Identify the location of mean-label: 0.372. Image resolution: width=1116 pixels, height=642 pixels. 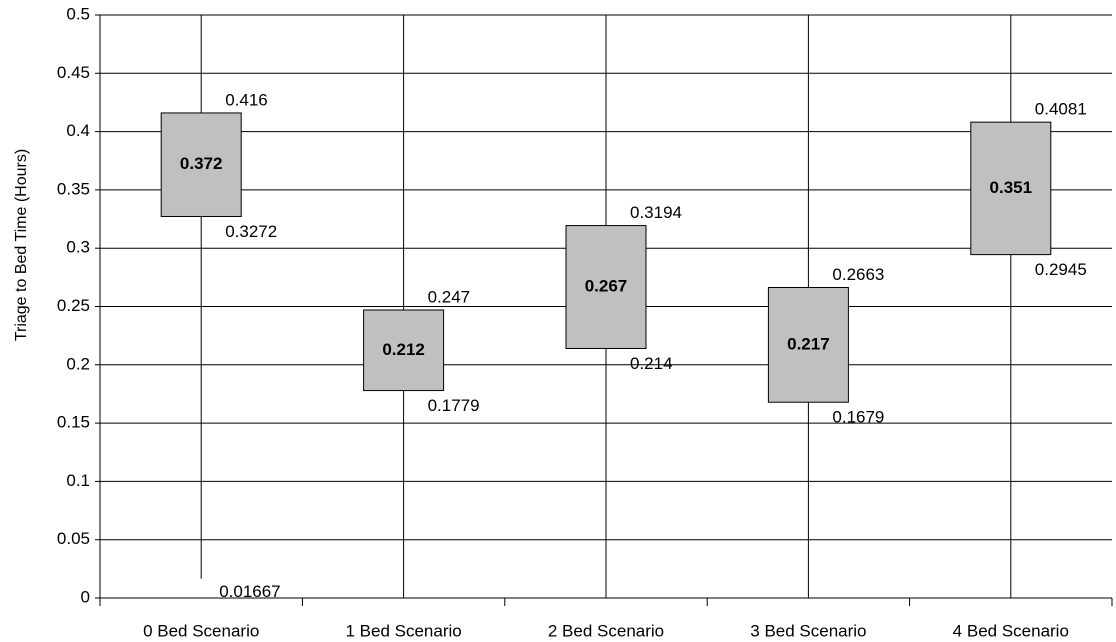
(201, 163).